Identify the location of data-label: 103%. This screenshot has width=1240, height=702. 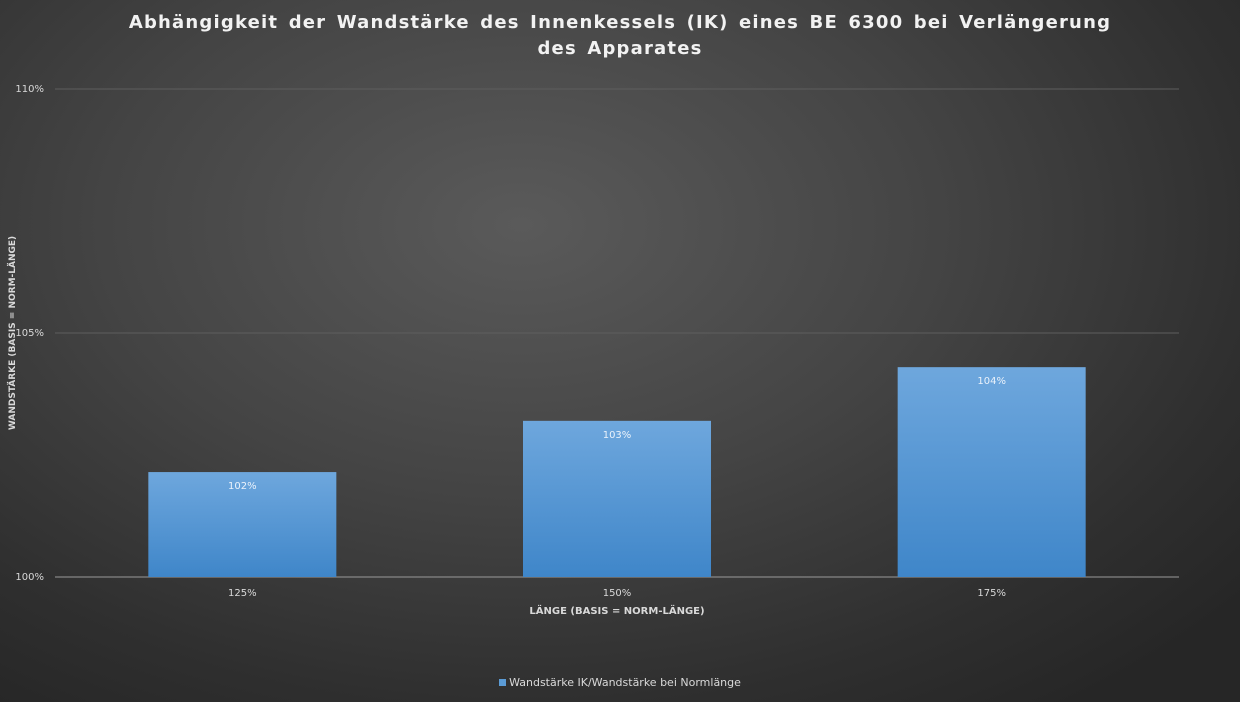
(617, 435).